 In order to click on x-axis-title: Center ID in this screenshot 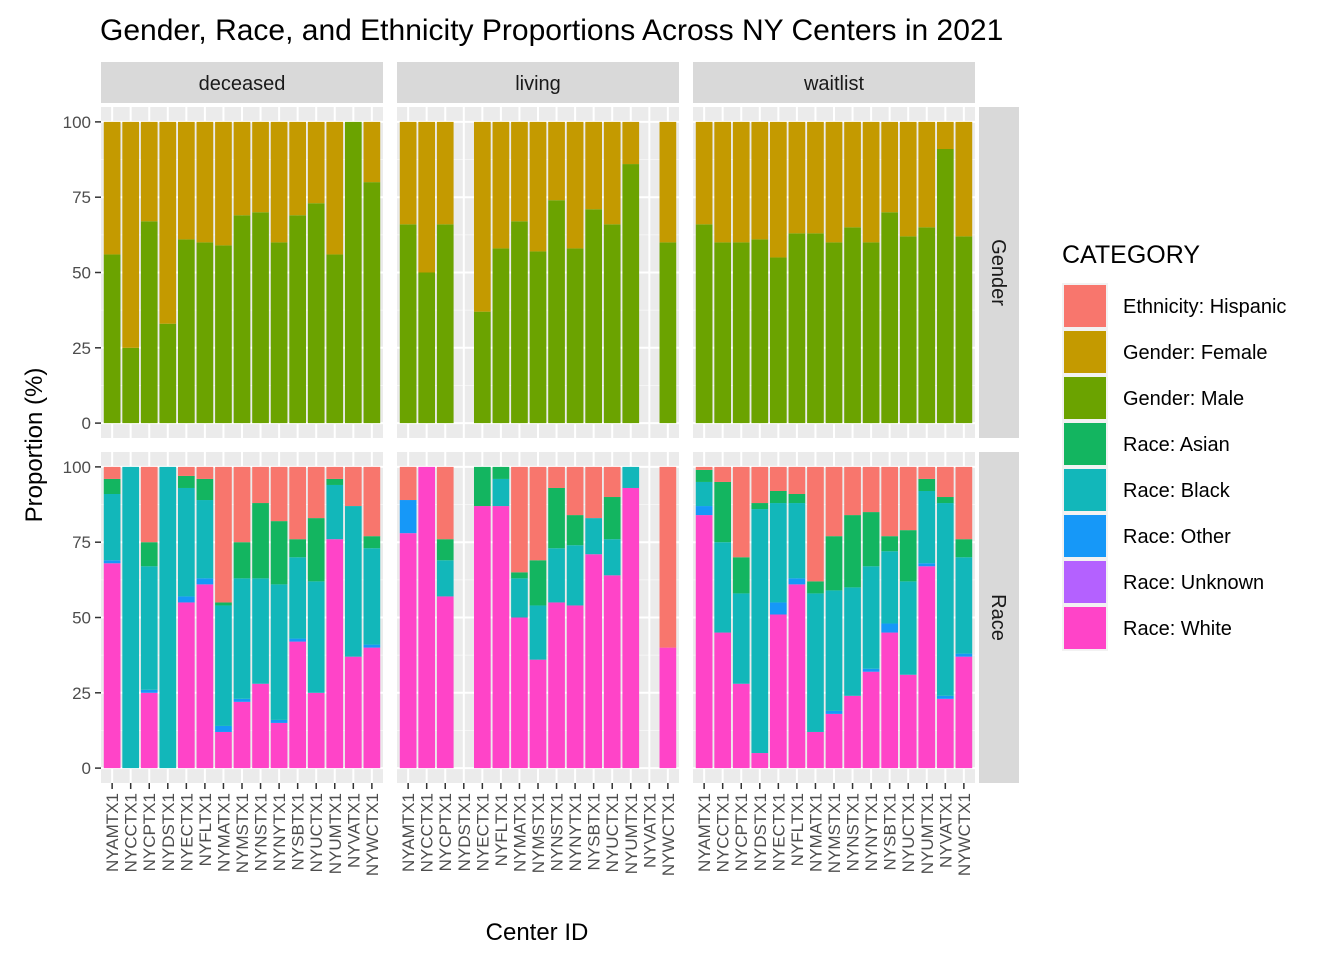, I will do `click(537, 932)`.